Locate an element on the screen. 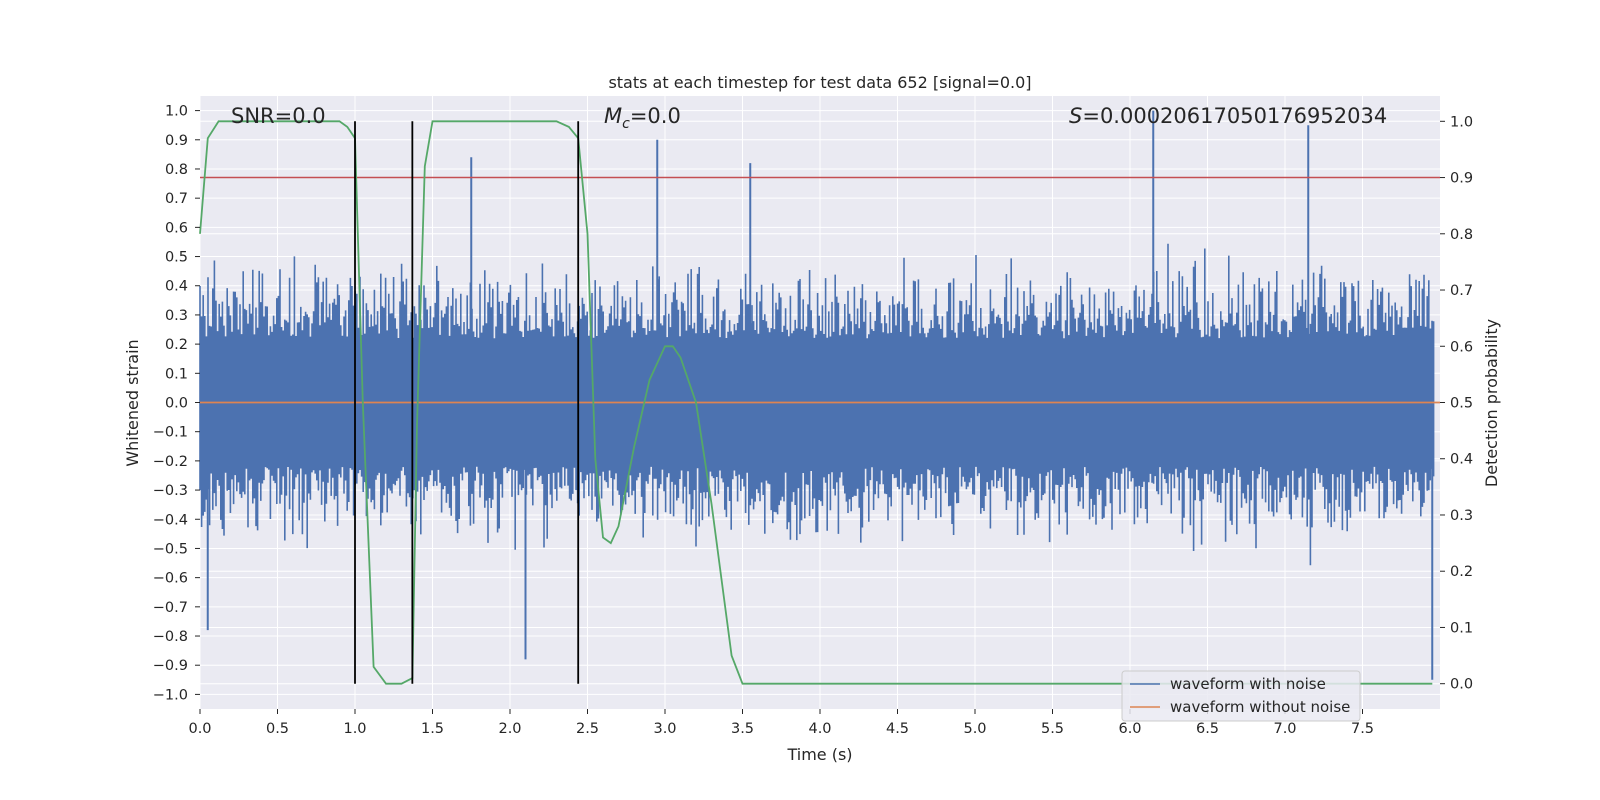  noise-waveform-core is located at coordinates (817, 397).